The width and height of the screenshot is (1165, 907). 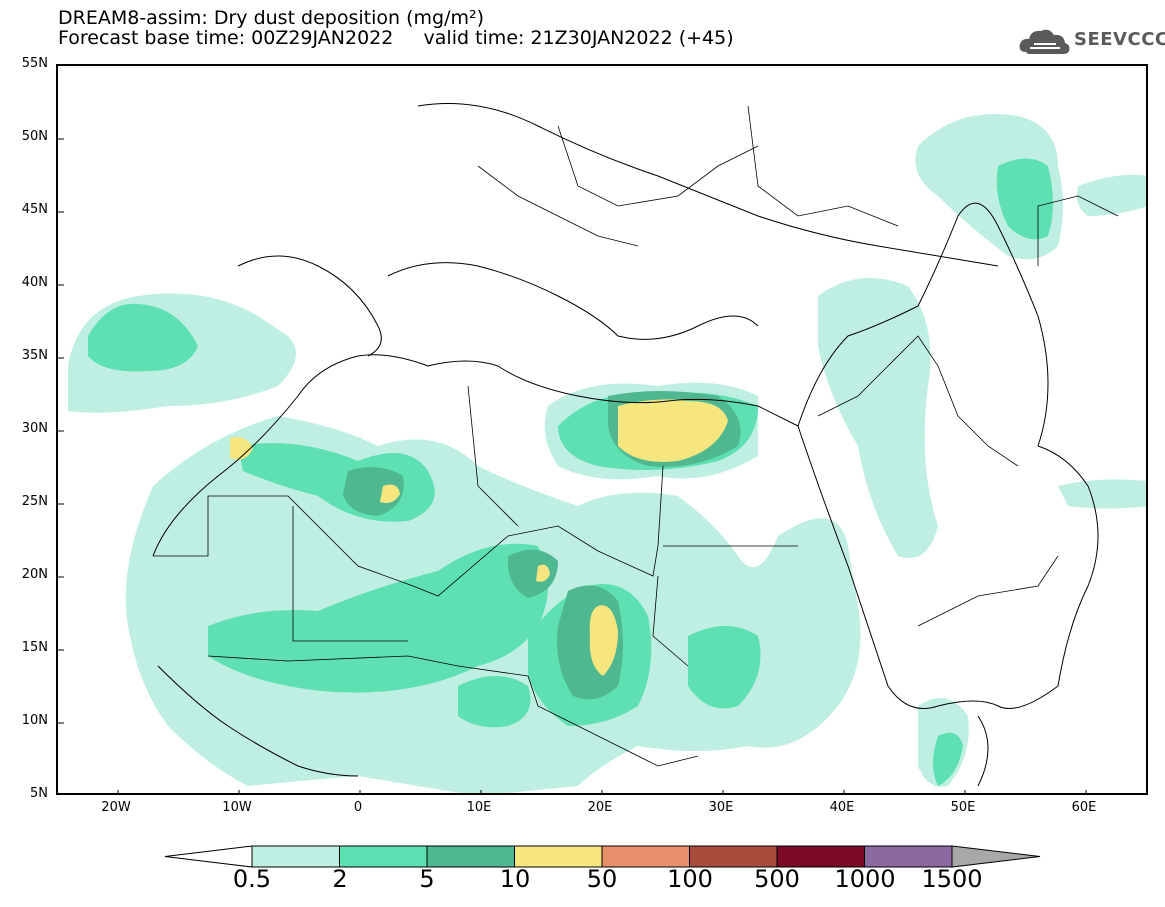 I want to click on colorbar-label: 500, so click(x=777, y=879).